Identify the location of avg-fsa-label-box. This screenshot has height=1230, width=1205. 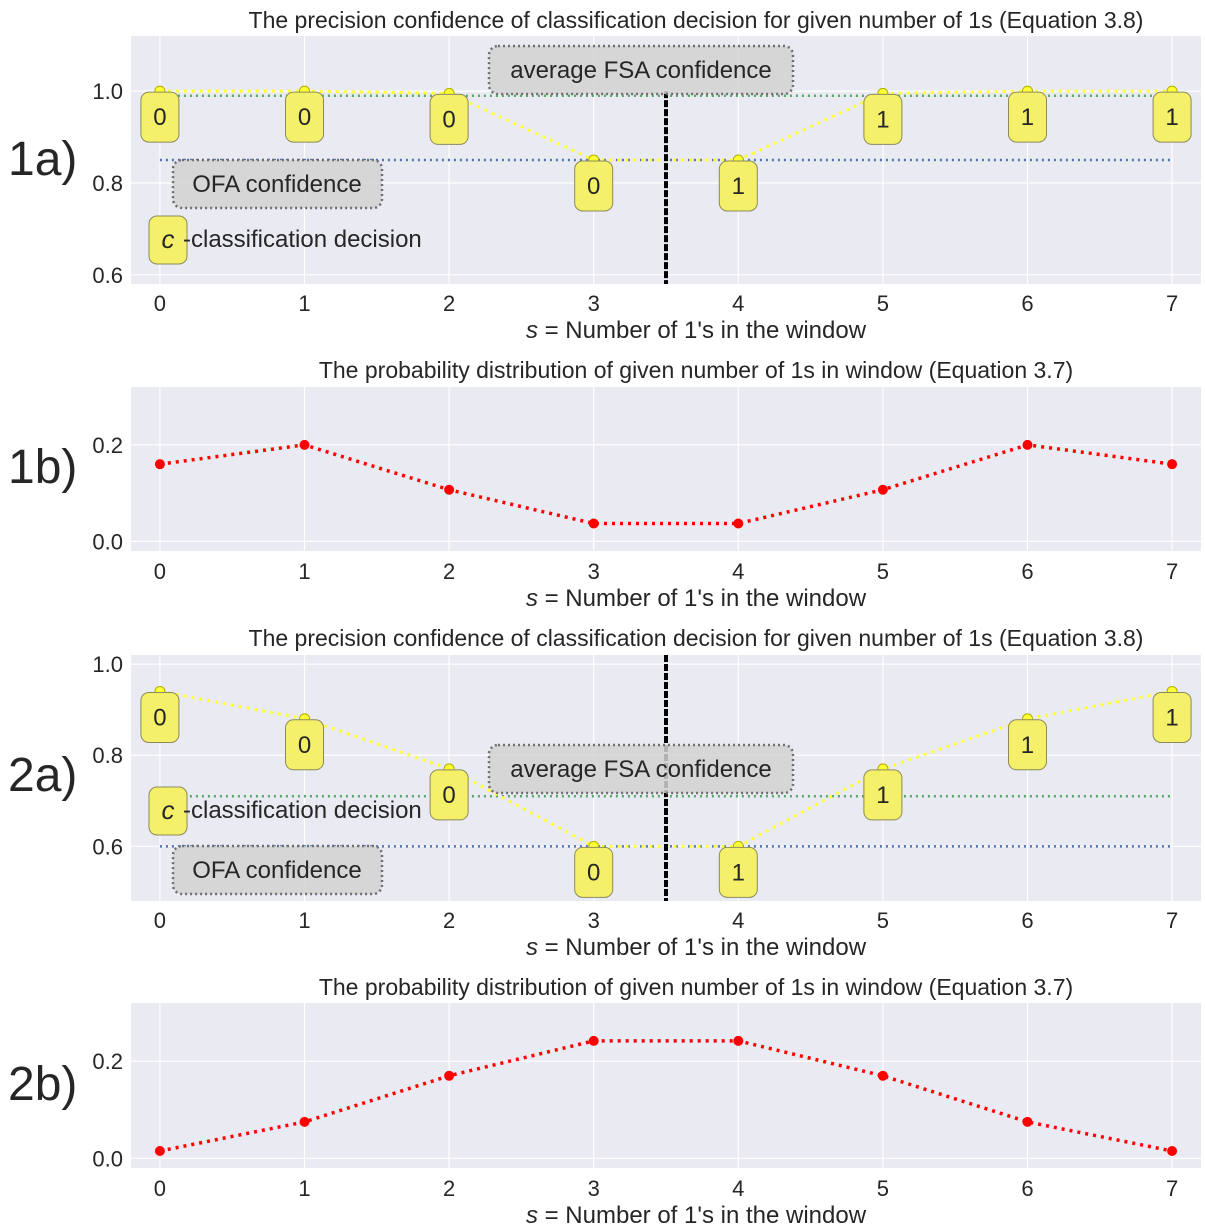
(641, 769).